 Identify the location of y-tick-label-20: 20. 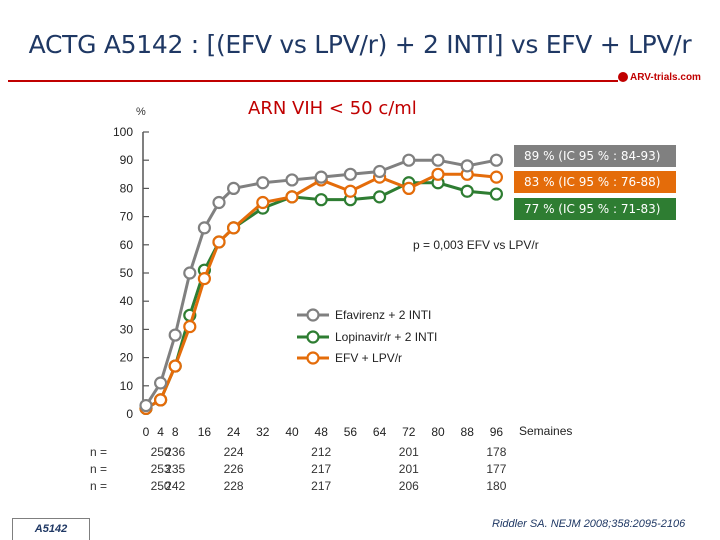
(127, 358).